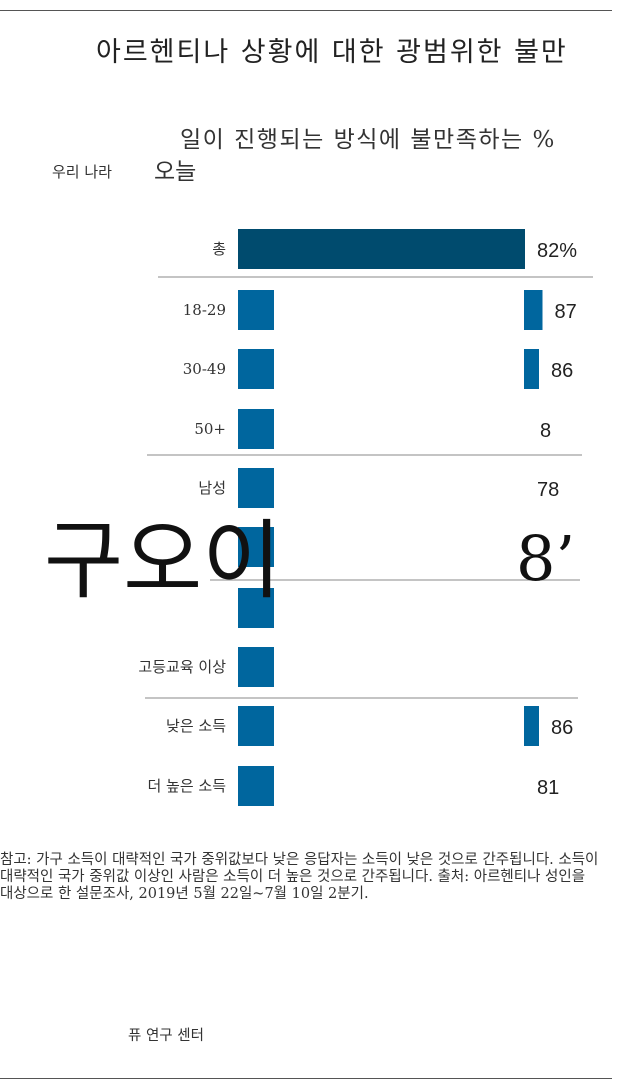 The width and height of the screenshot is (620, 1089). What do you see at coordinates (212, 488) in the screenshot?
I see `category-label: 남성` at bounding box center [212, 488].